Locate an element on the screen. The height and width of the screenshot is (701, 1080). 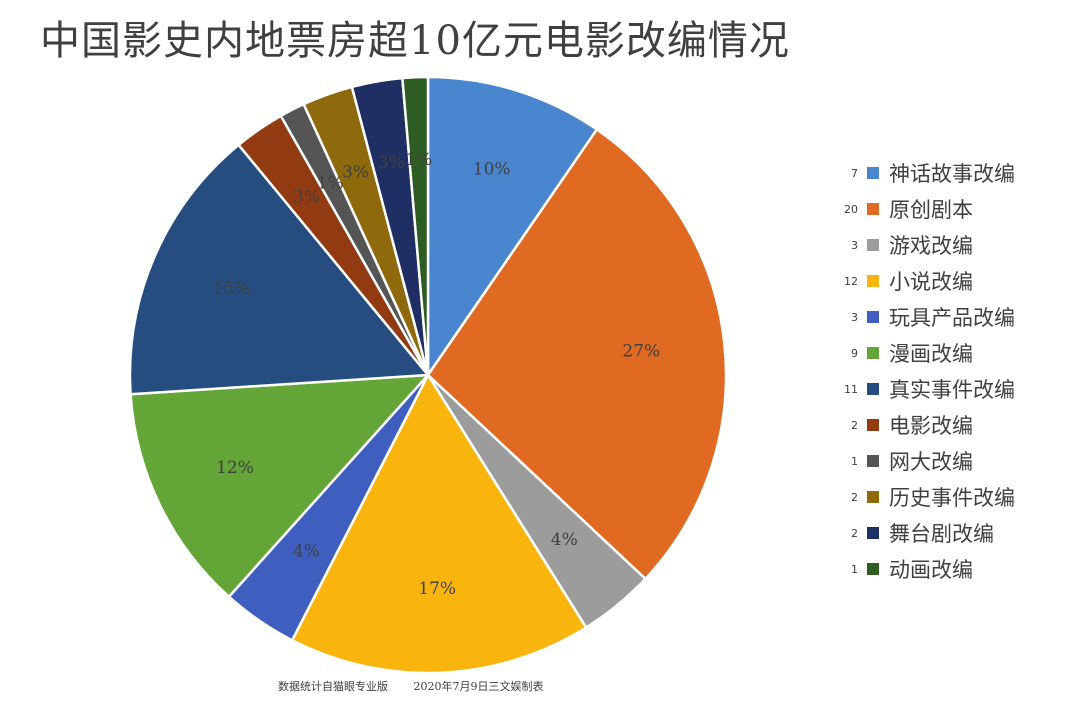
legend-label: 小说改编 is located at coordinates (931, 282).